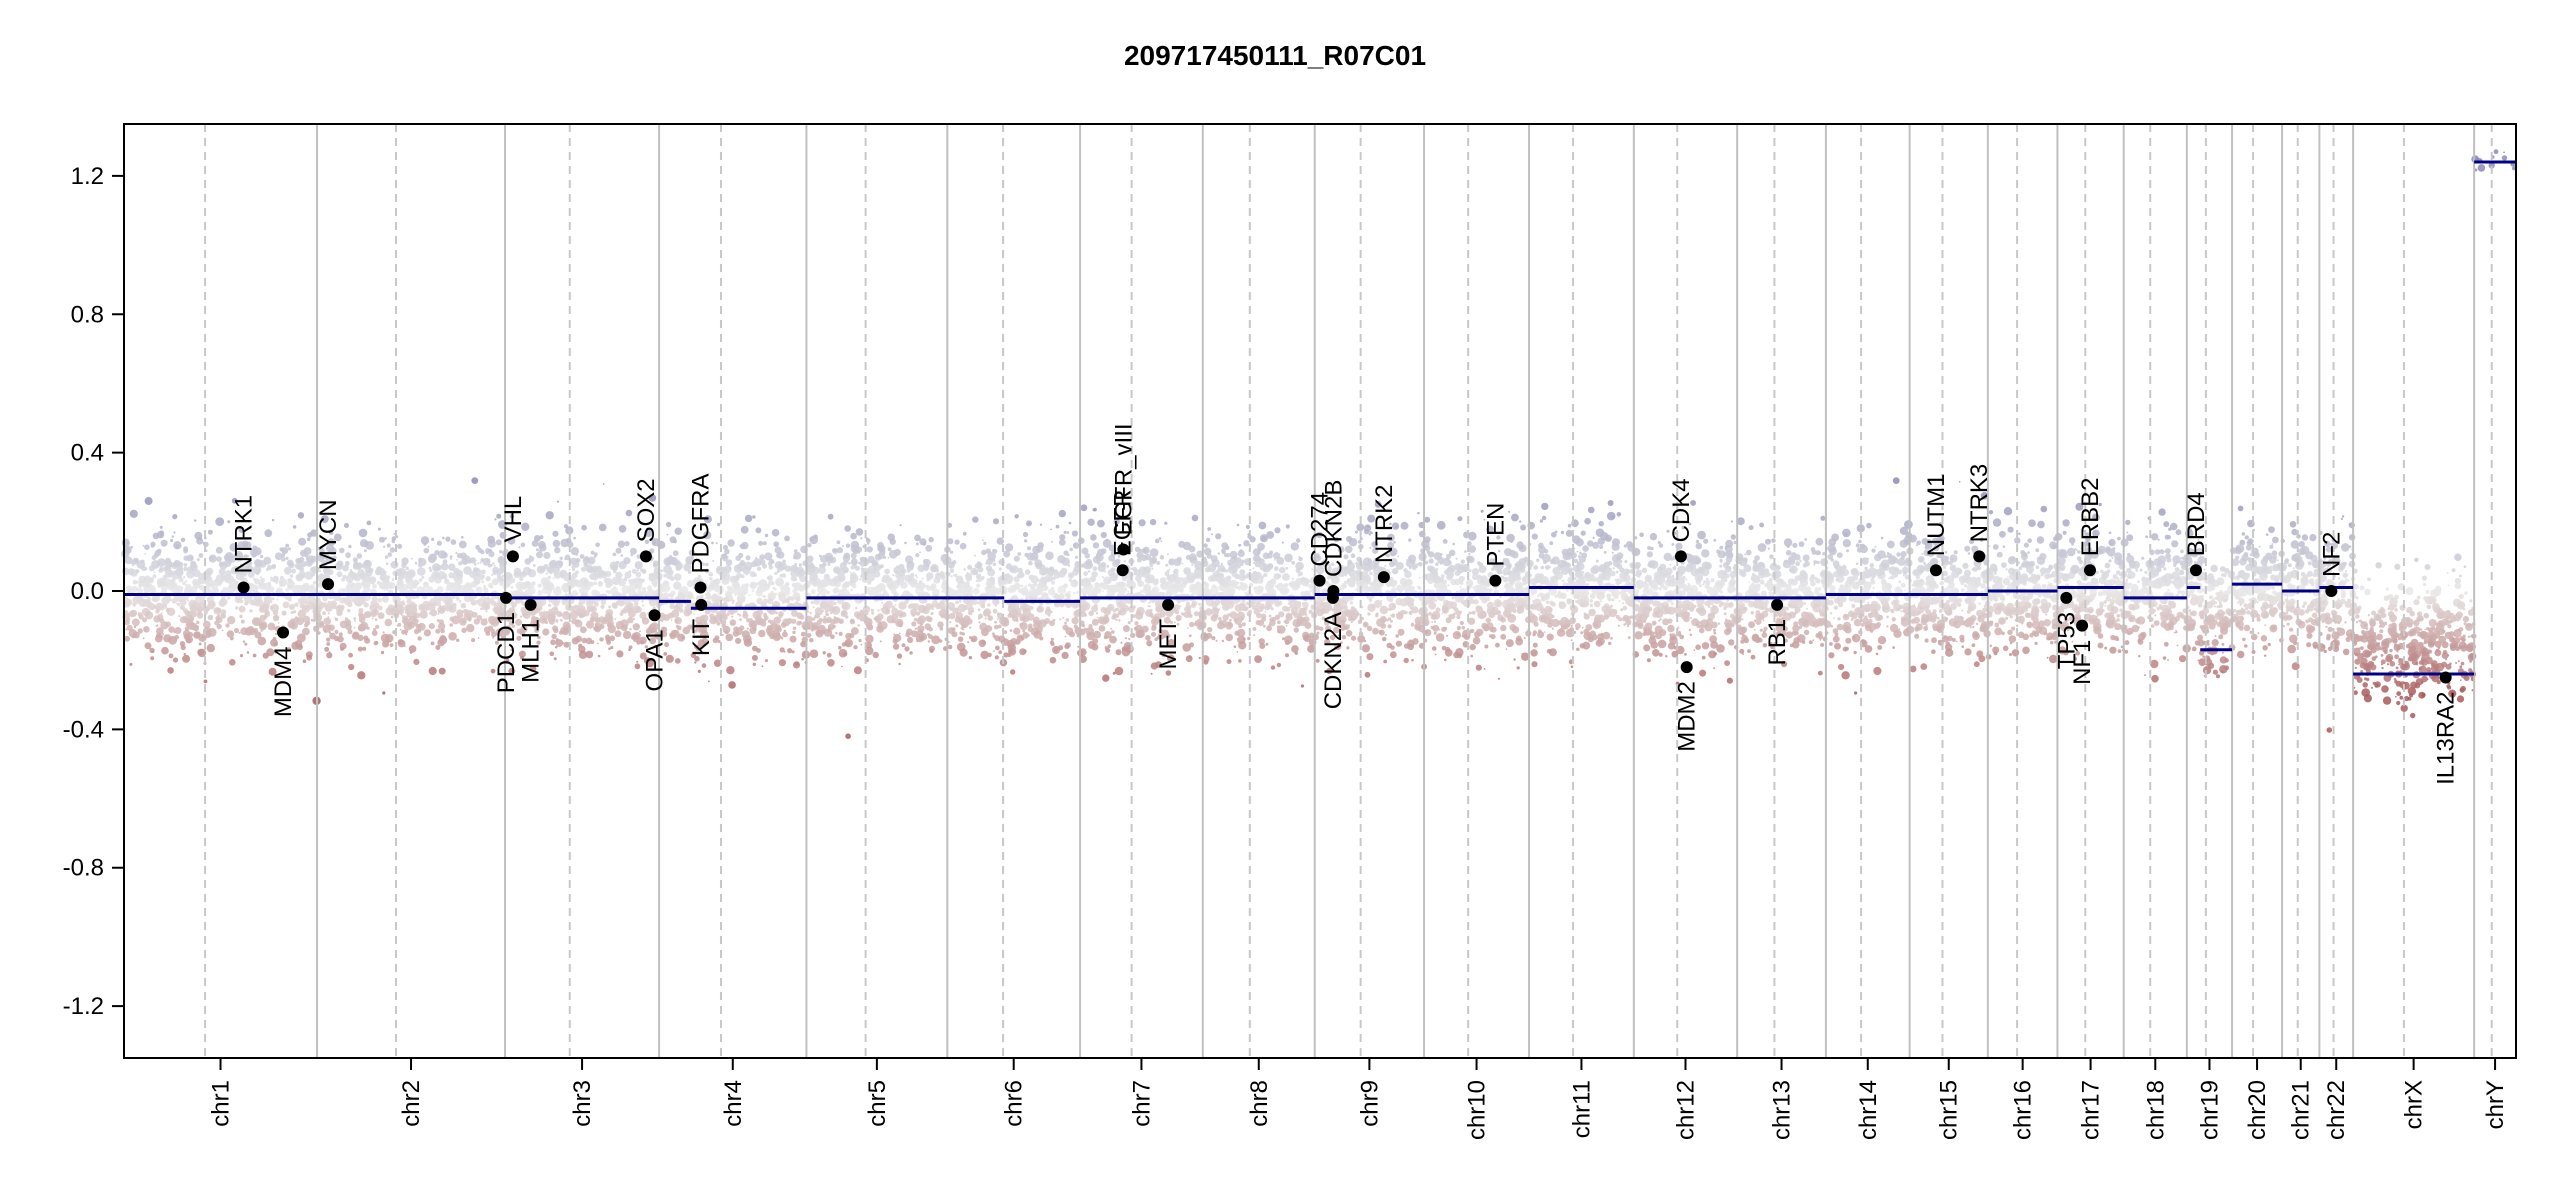 This screenshot has width=2550, height=1200. I want to click on gene-label-opa1: OPA1, so click(655, 660).